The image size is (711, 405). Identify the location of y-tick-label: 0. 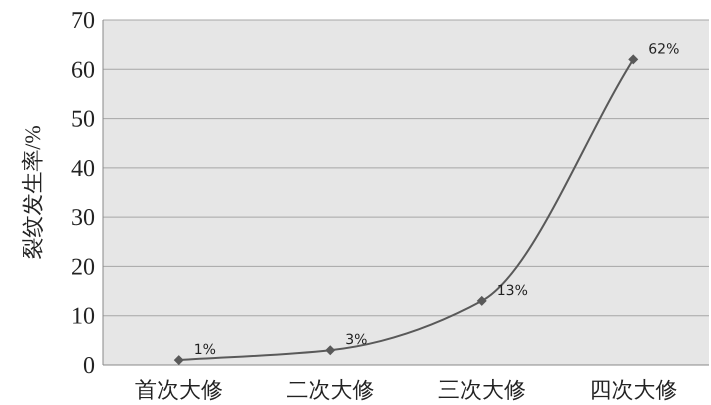
(89, 366).